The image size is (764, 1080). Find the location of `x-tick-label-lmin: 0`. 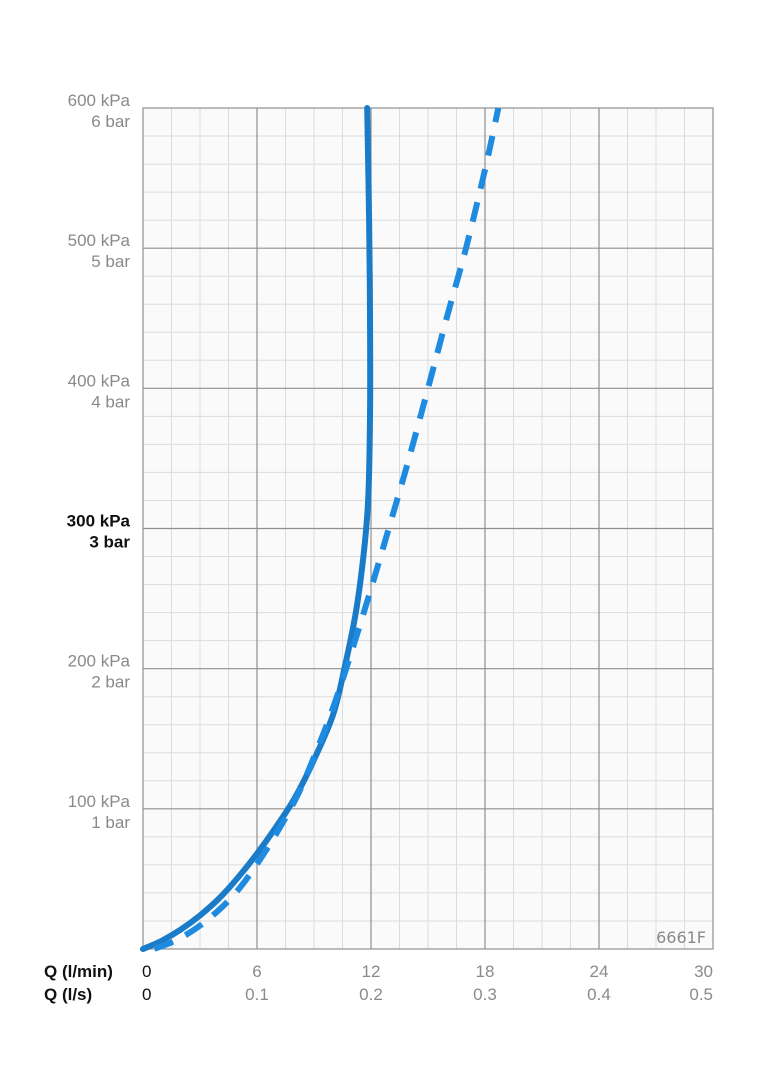

x-tick-label-lmin: 0 is located at coordinates (146, 971).